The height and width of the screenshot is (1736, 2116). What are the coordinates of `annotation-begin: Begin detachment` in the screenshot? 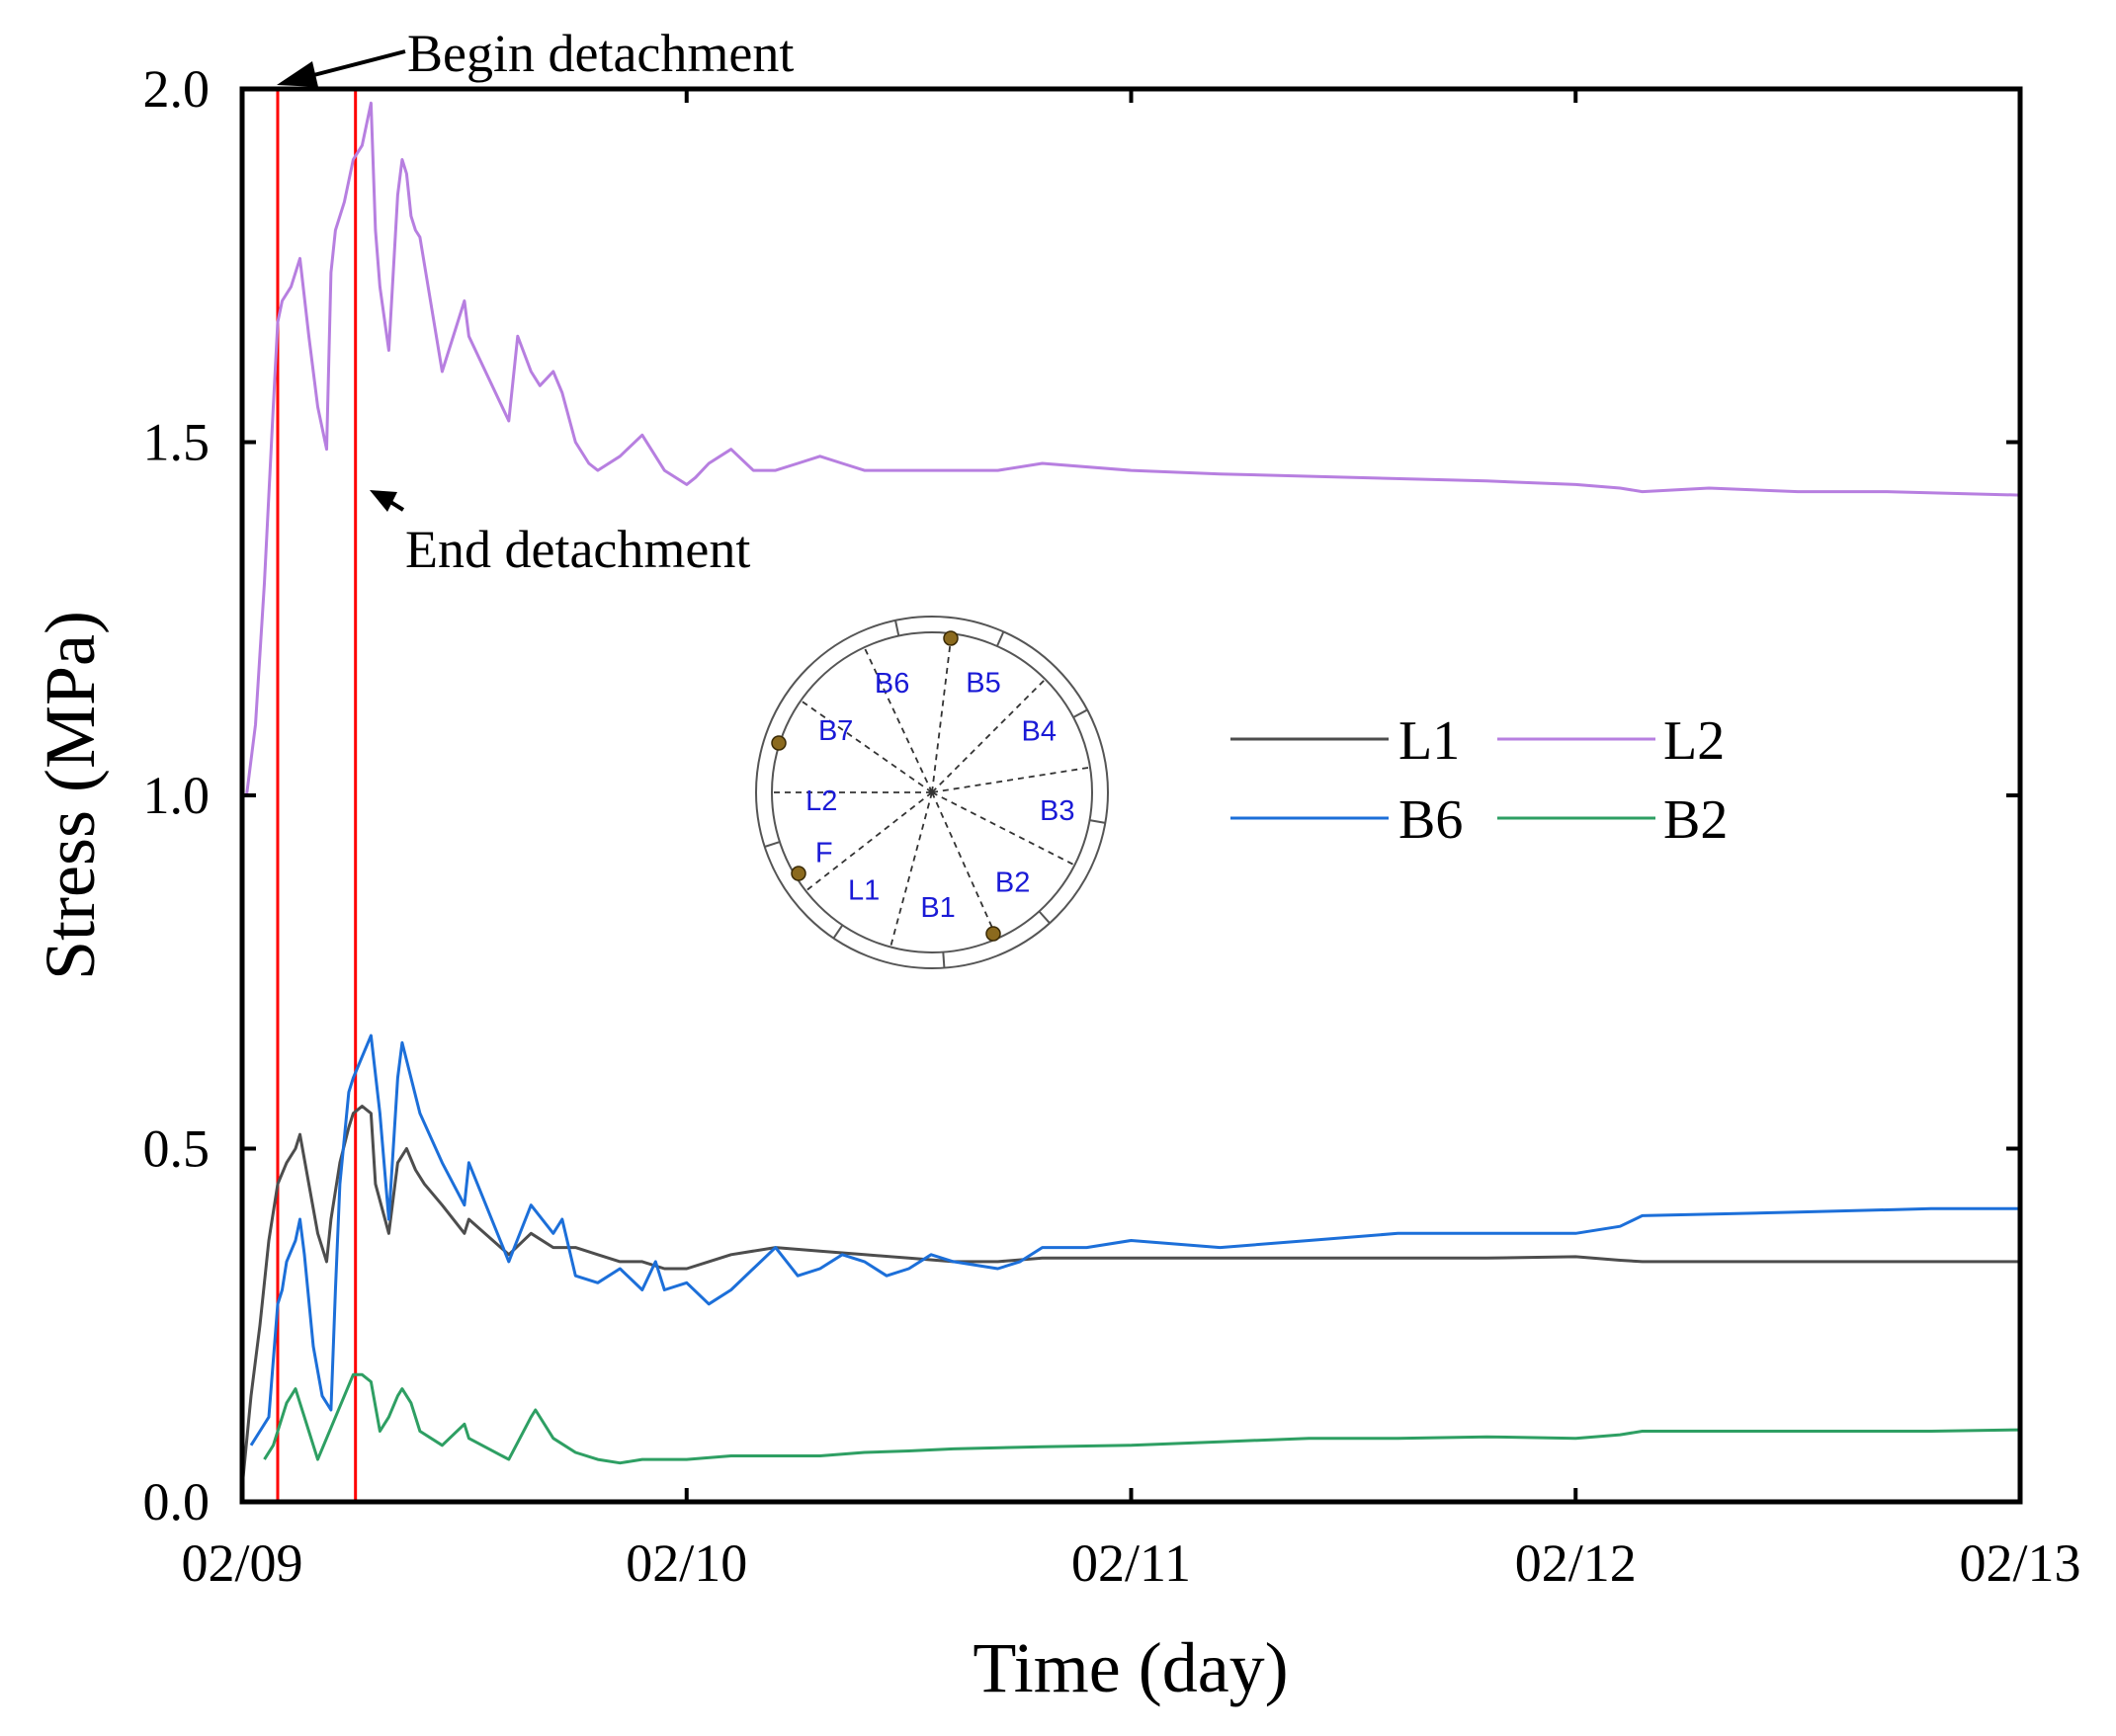 It's located at (535, 56).